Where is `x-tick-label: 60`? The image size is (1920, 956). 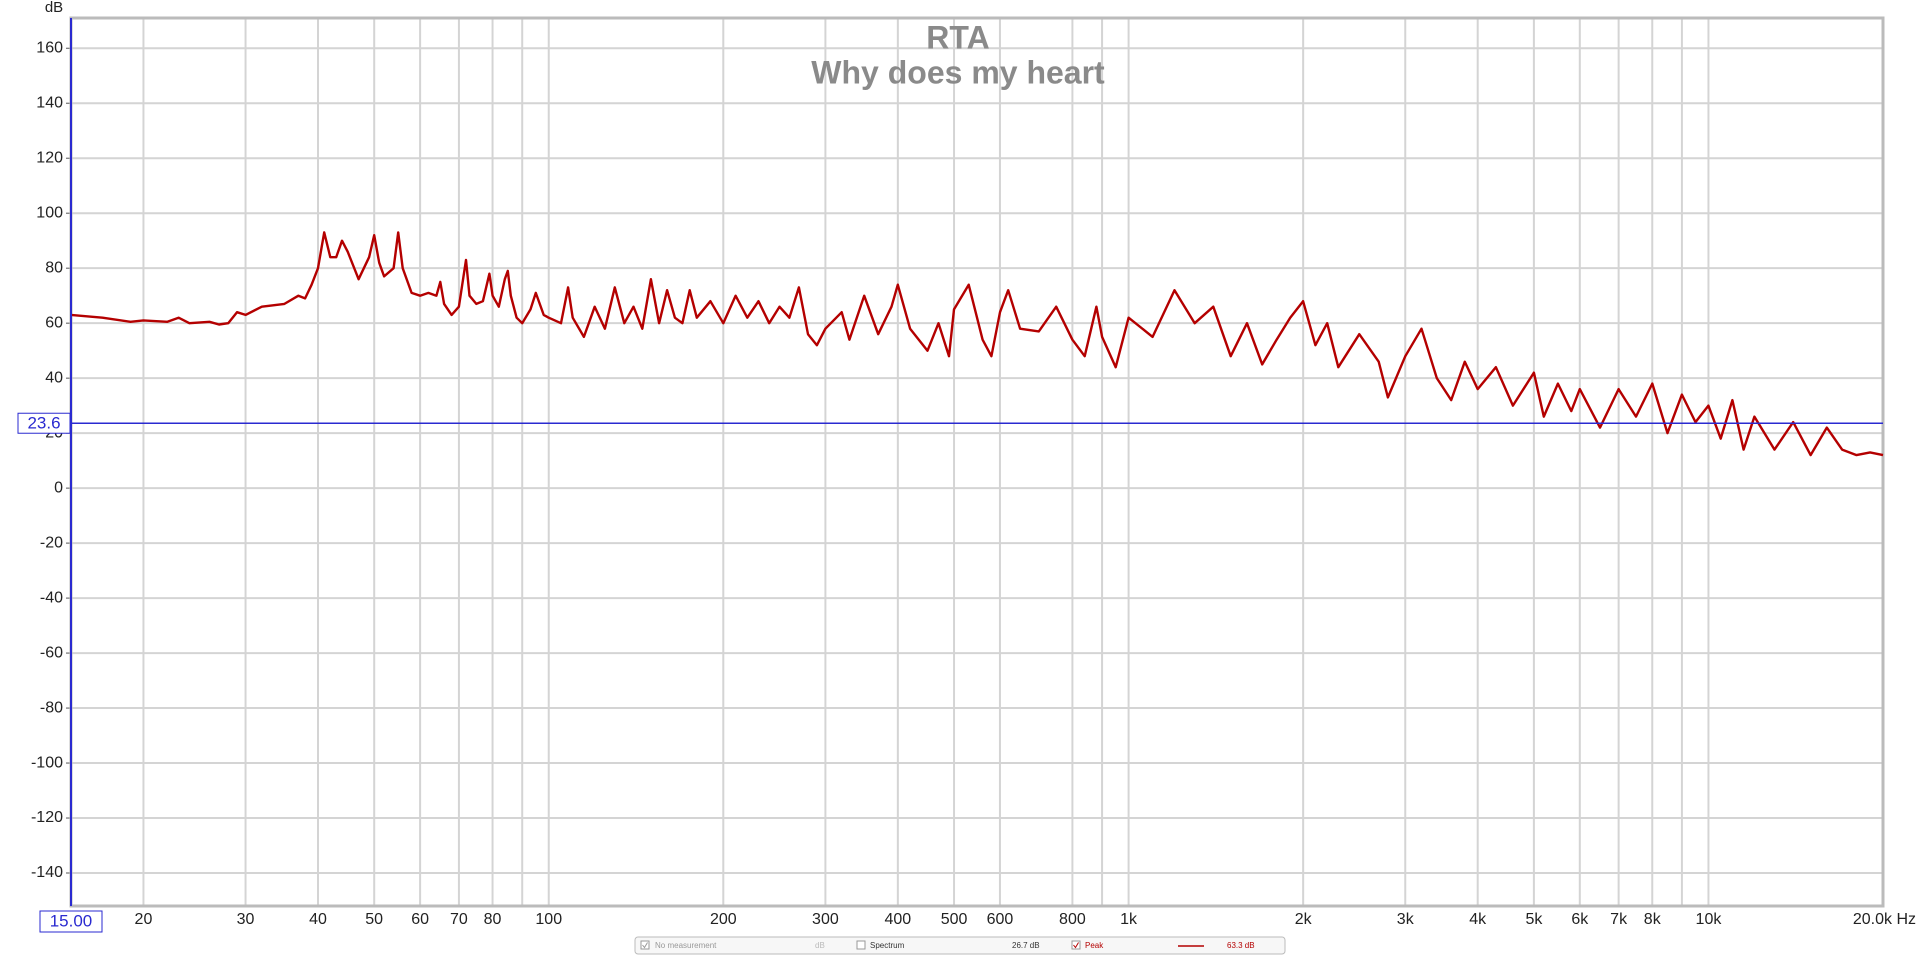
x-tick-label: 60 is located at coordinates (420, 919).